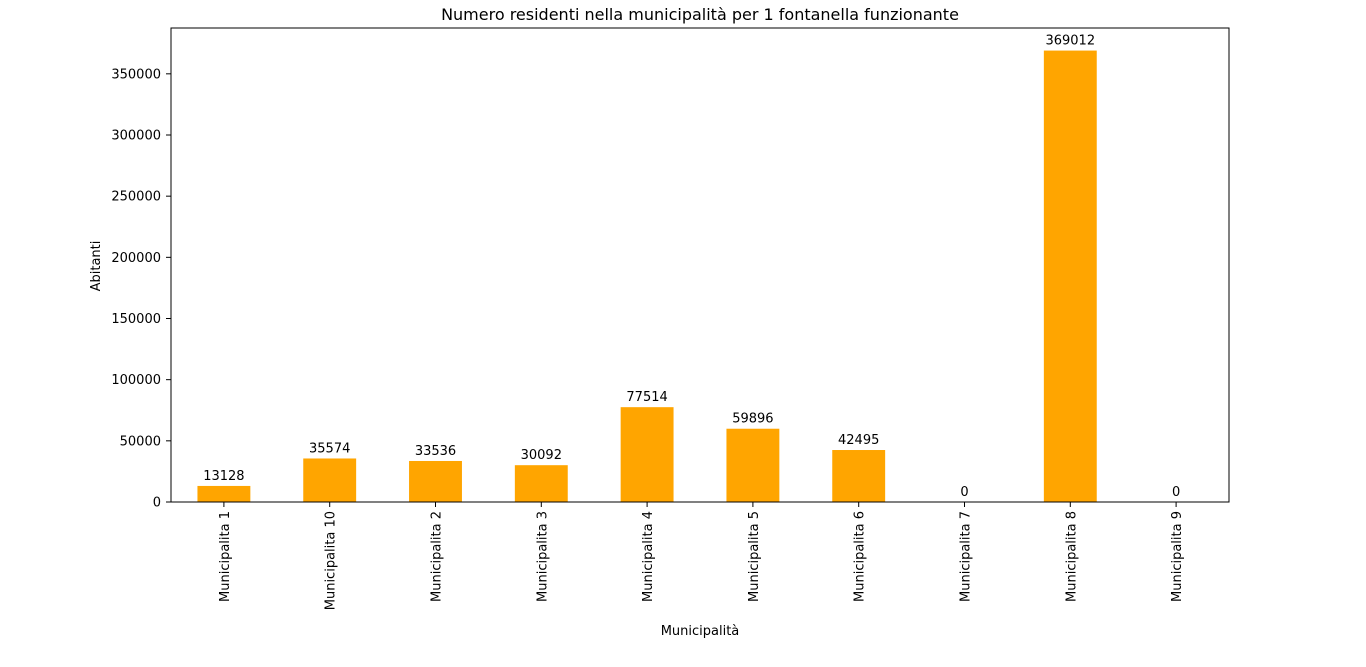 This screenshot has height=667, width=1366. I want to click on y-axis-label: Abitanti, so click(96, 266).